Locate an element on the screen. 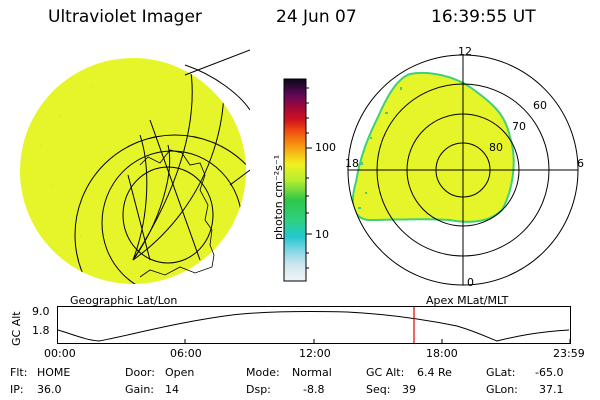  altitude-timeline is located at coordinates (314, 325).